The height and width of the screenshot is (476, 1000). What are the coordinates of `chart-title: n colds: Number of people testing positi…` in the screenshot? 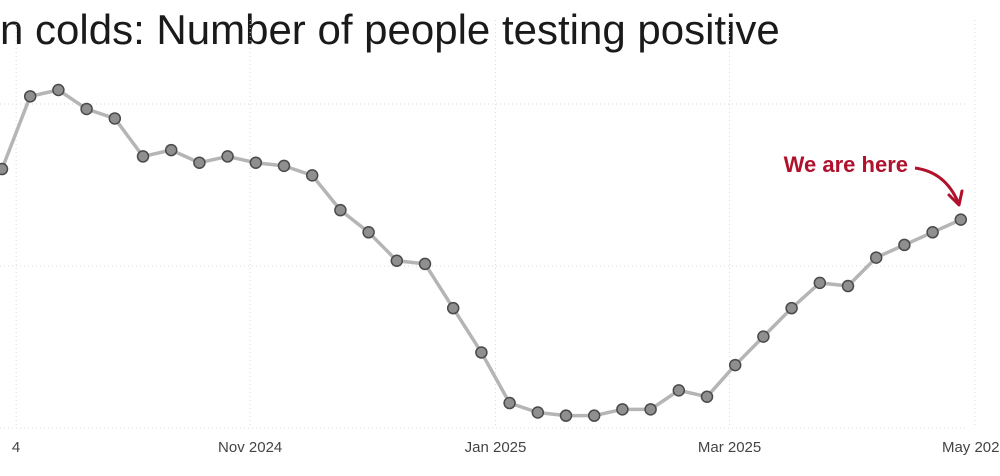 It's located at (390, 29).